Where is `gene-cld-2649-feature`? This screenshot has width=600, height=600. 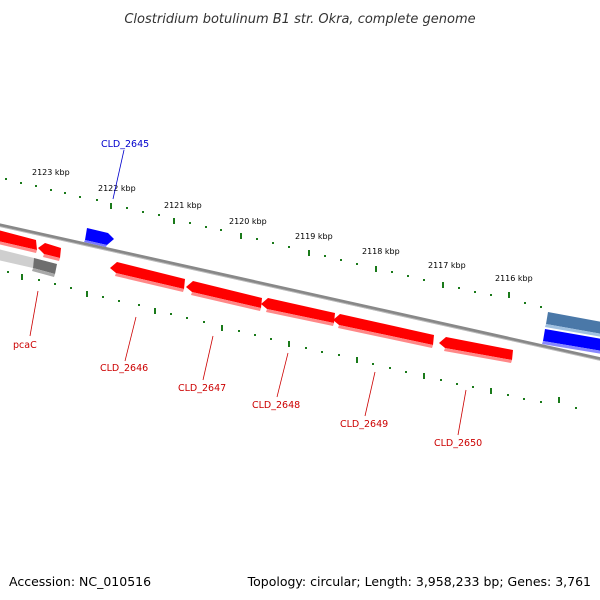 gene-cld-2649-feature is located at coordinates (383, 331).